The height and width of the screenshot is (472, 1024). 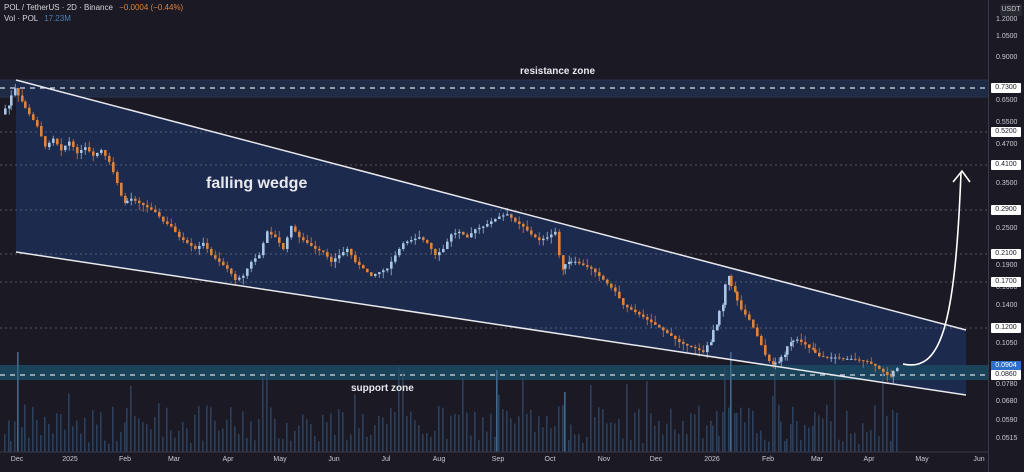 What do you see at coordinates (58, 7) in the screenshot?
I see `symbol-title: POL / TetherUS · 2D · Binance` at bounding box center [58, 7].